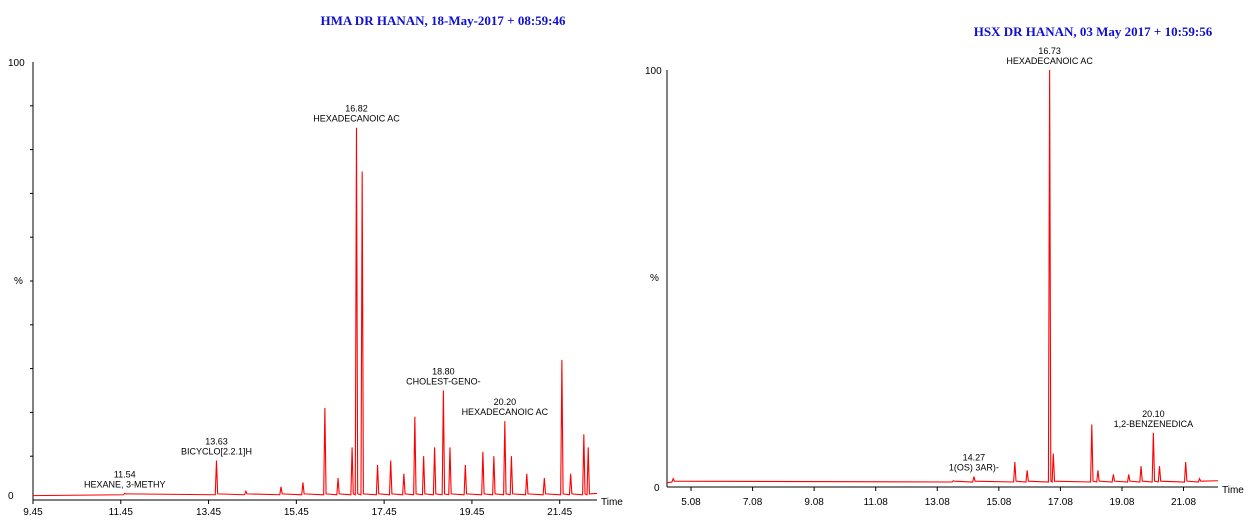 Image resolution: width=1250 pixels, height=523 pixels. Describe the element at coordinates (691, 502) in the screenshot. I see `x-tick-label: 5.08` at that location.